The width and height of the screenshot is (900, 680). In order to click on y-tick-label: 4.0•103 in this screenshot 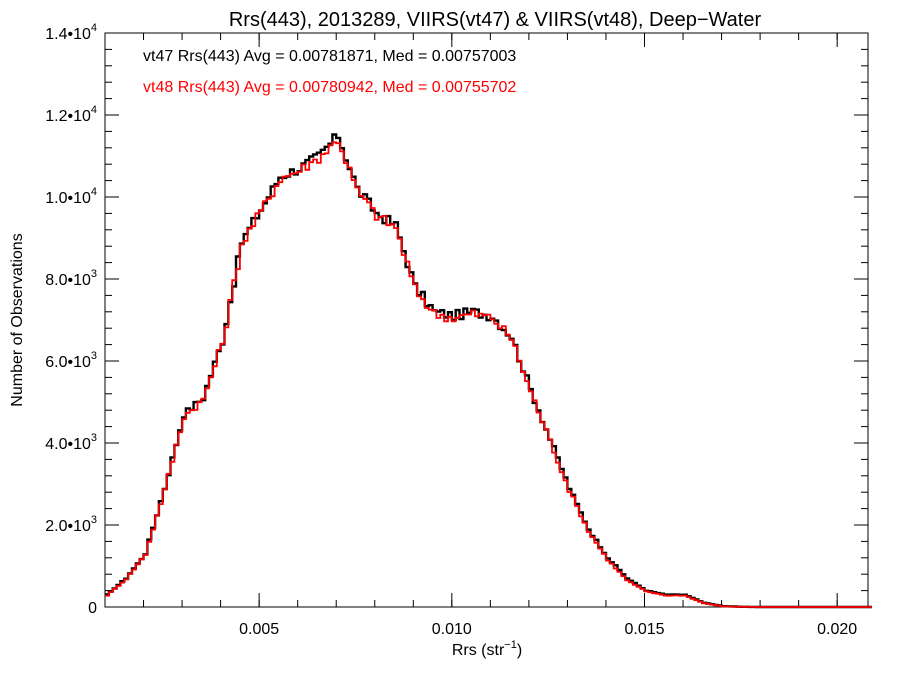, I will do `click(71, 442)`.